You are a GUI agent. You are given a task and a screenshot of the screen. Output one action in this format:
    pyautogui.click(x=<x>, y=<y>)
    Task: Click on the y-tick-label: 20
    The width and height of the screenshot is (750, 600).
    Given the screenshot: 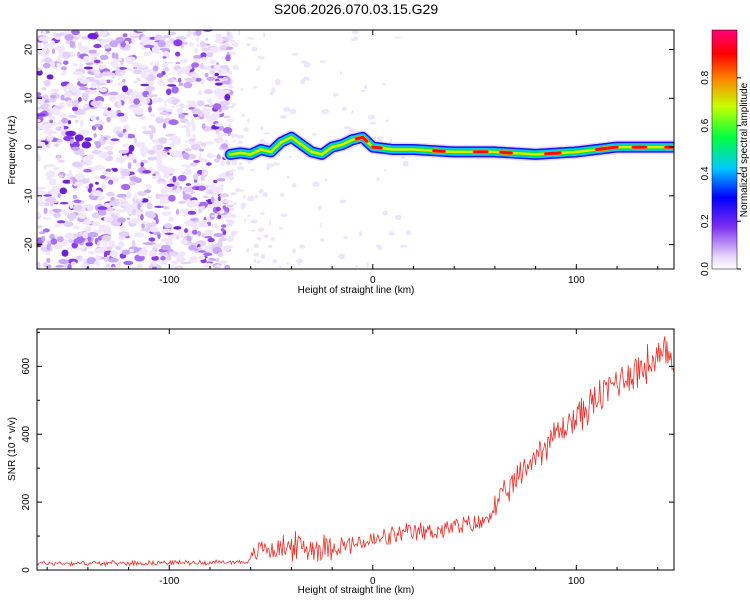 What is the action you would take?
    pyautogui.click(x=29, y=50)
    